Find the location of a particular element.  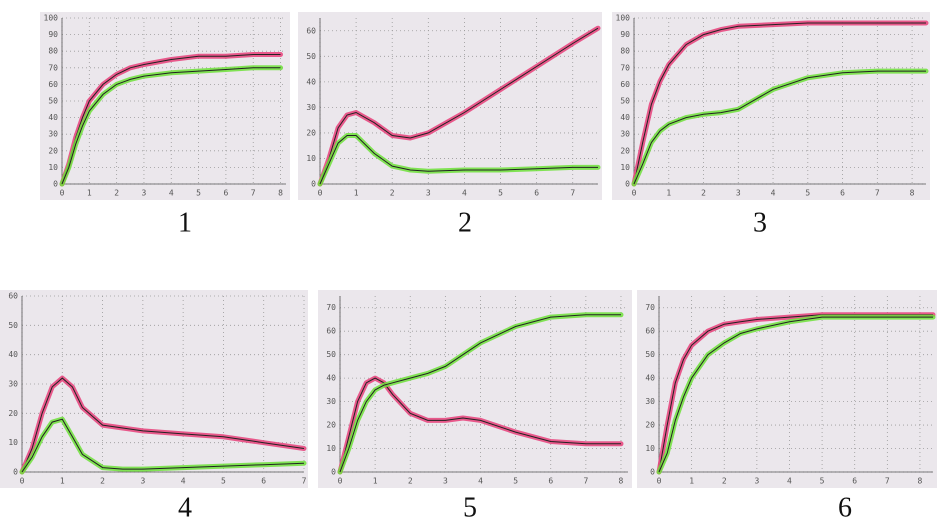

panel: 0 10 20 30 40 50 60 70 80 90 100 0 1 2 3 4 5 6 7 8 1 is located at coordinates (165, 125).